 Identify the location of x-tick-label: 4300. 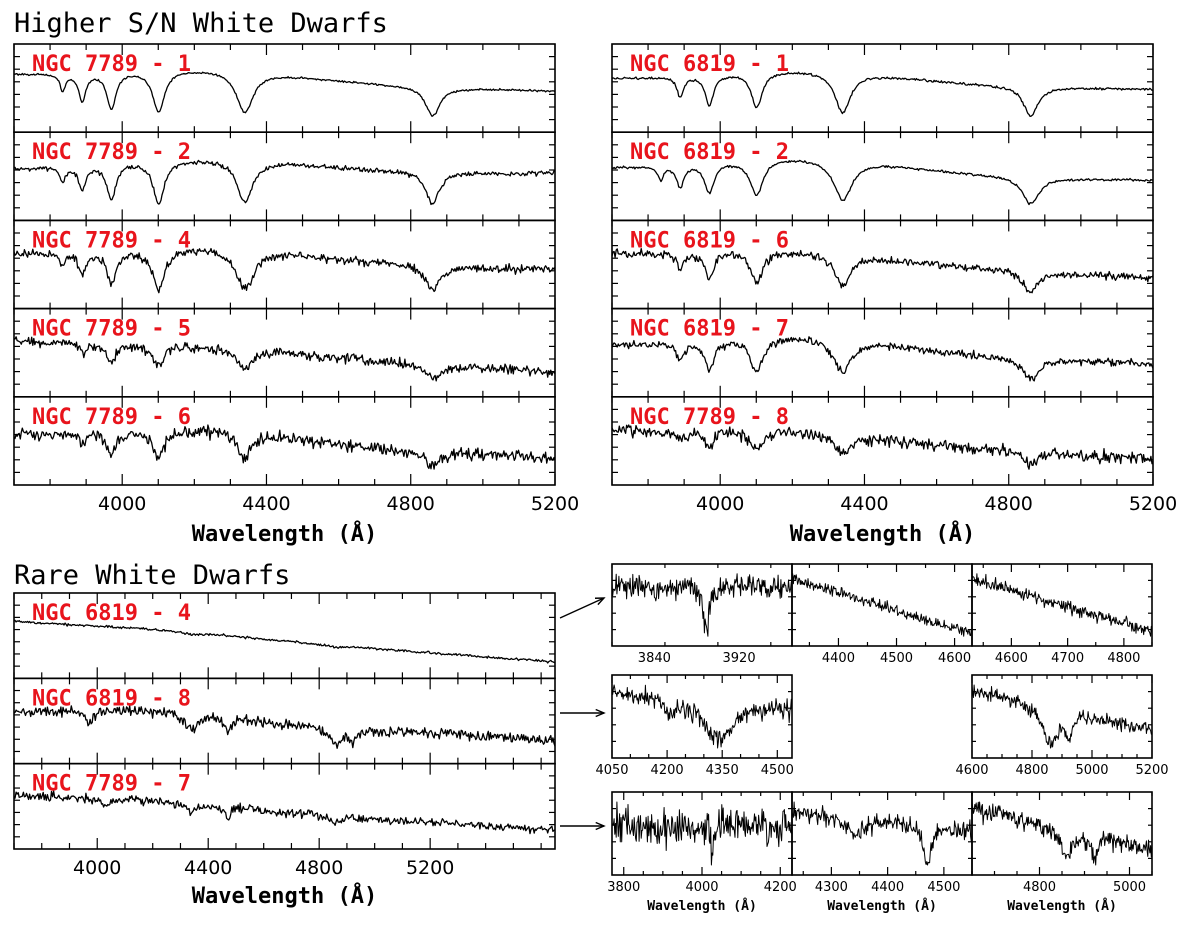
(831, 887).